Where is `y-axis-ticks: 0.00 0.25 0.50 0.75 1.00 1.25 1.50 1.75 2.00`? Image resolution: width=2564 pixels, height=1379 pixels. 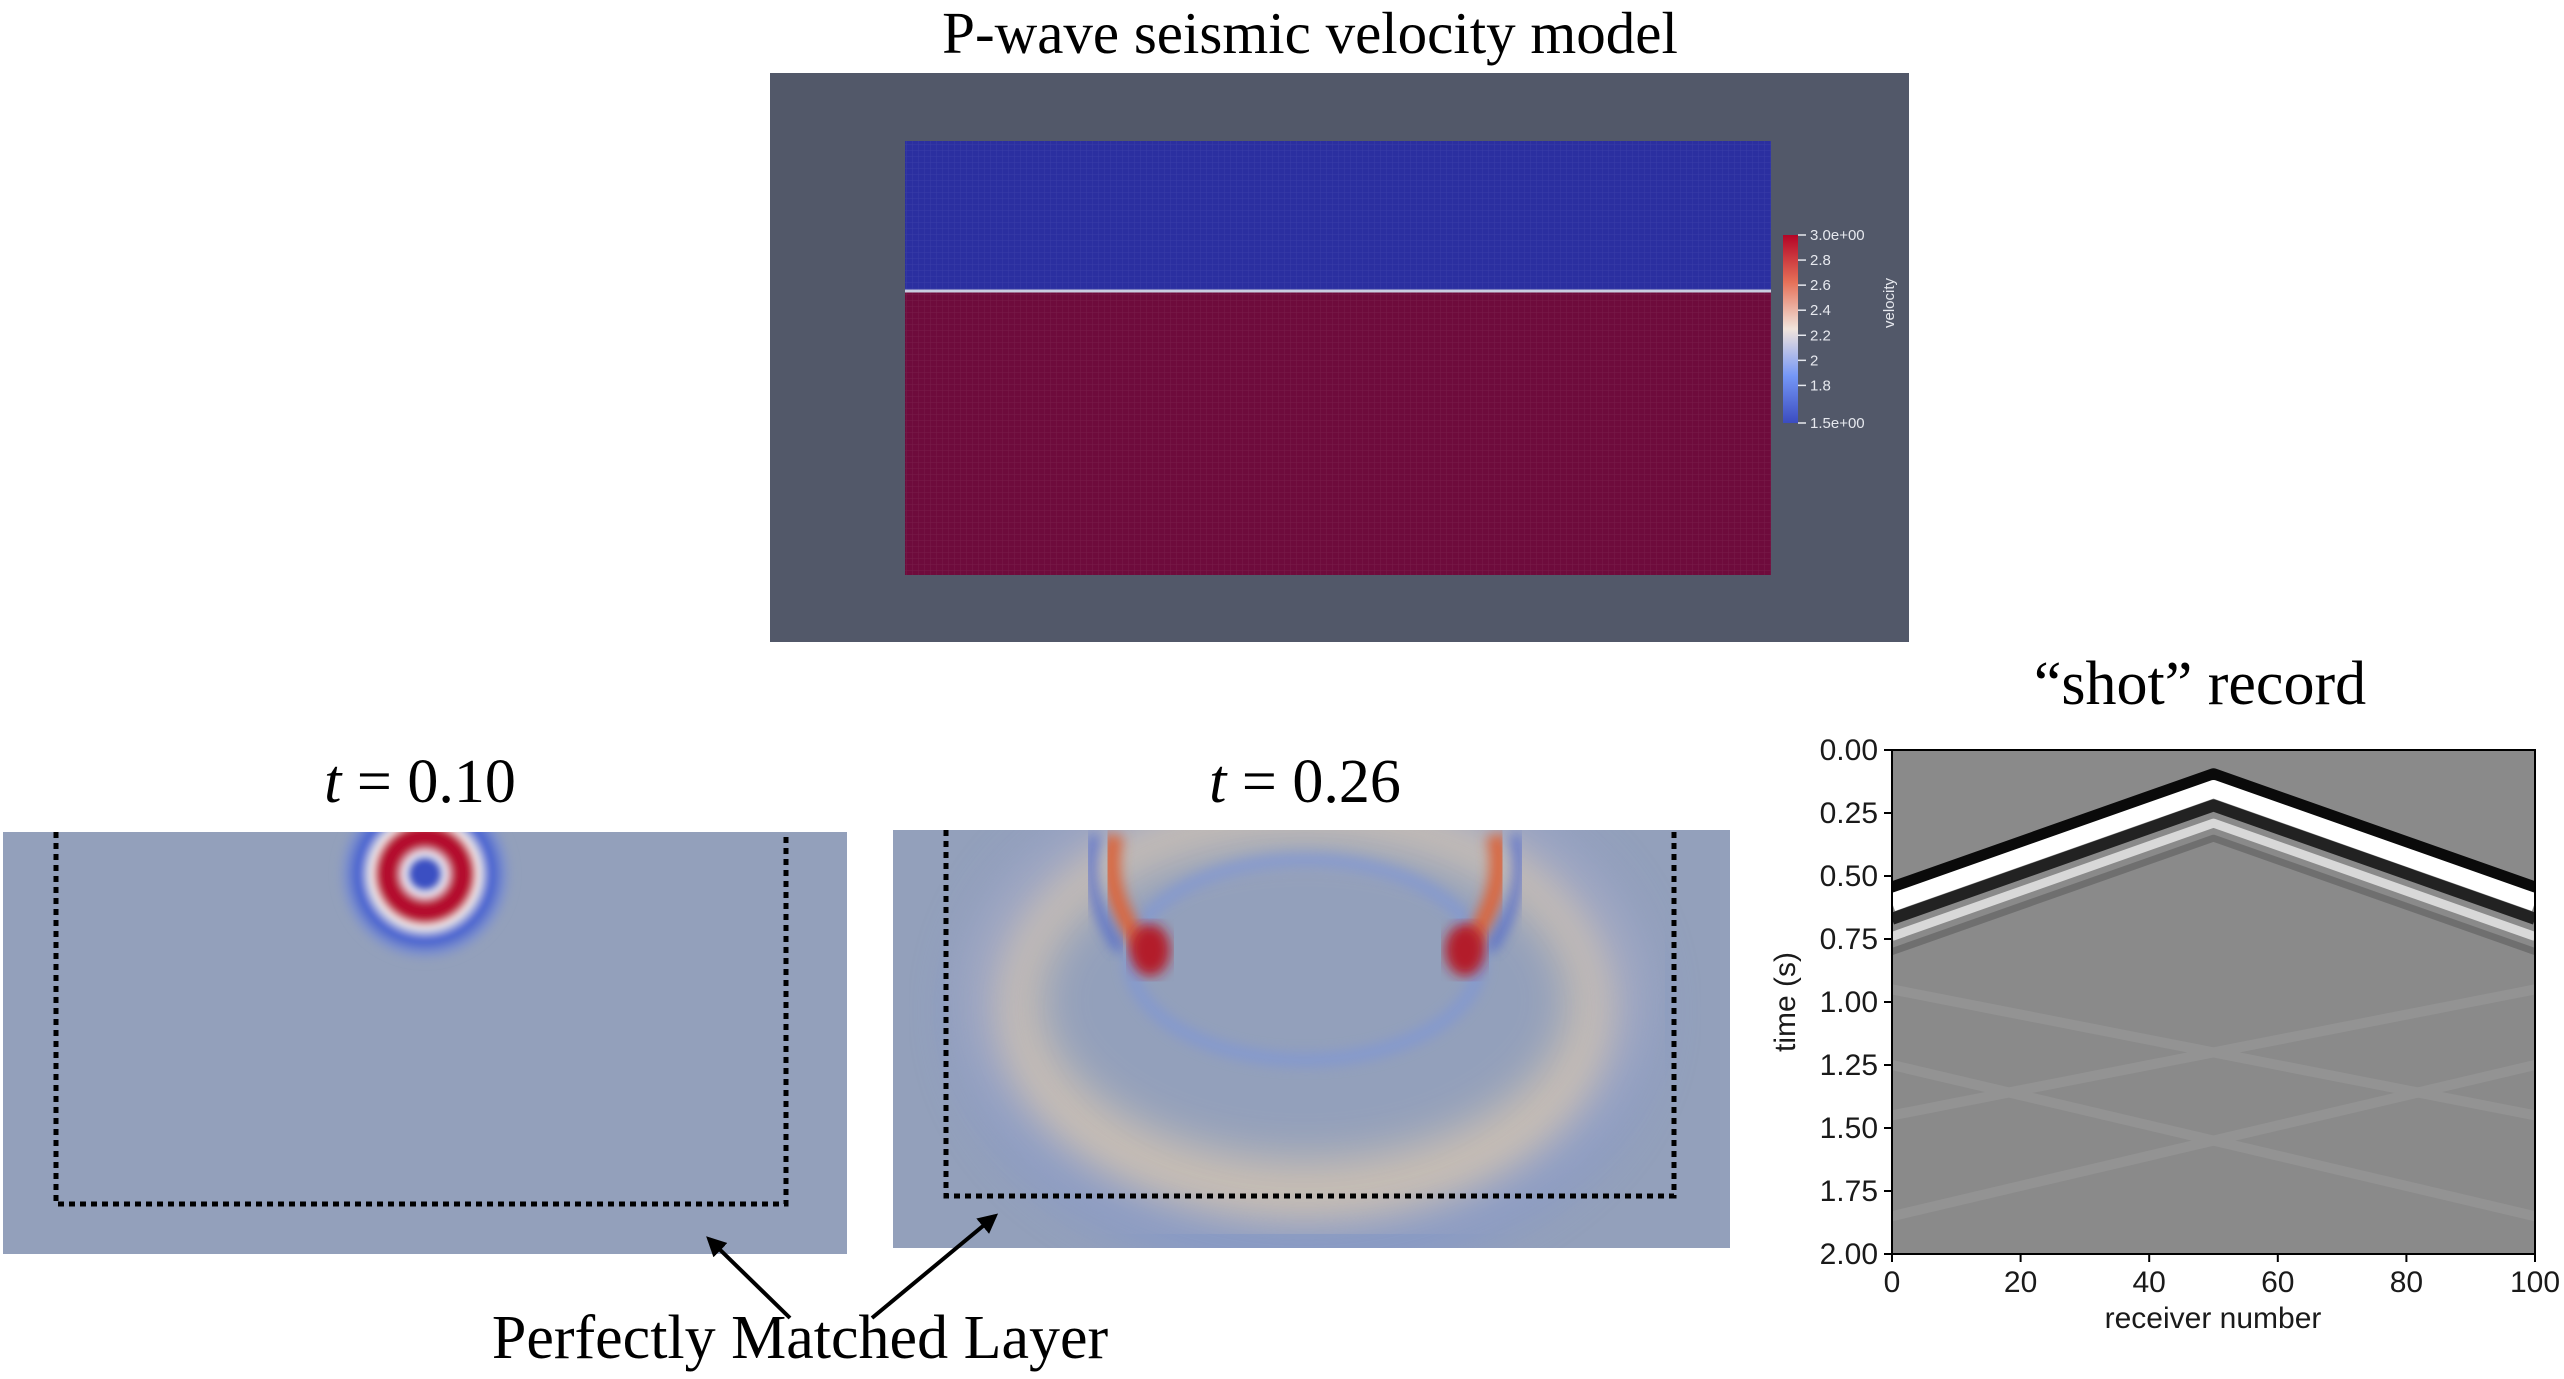
y-axis-ticks: 0.00 0.25 0.50 0.75 1.00 1.25 1.50 1.75 2.00 is located at coordinates (1856, 1002).